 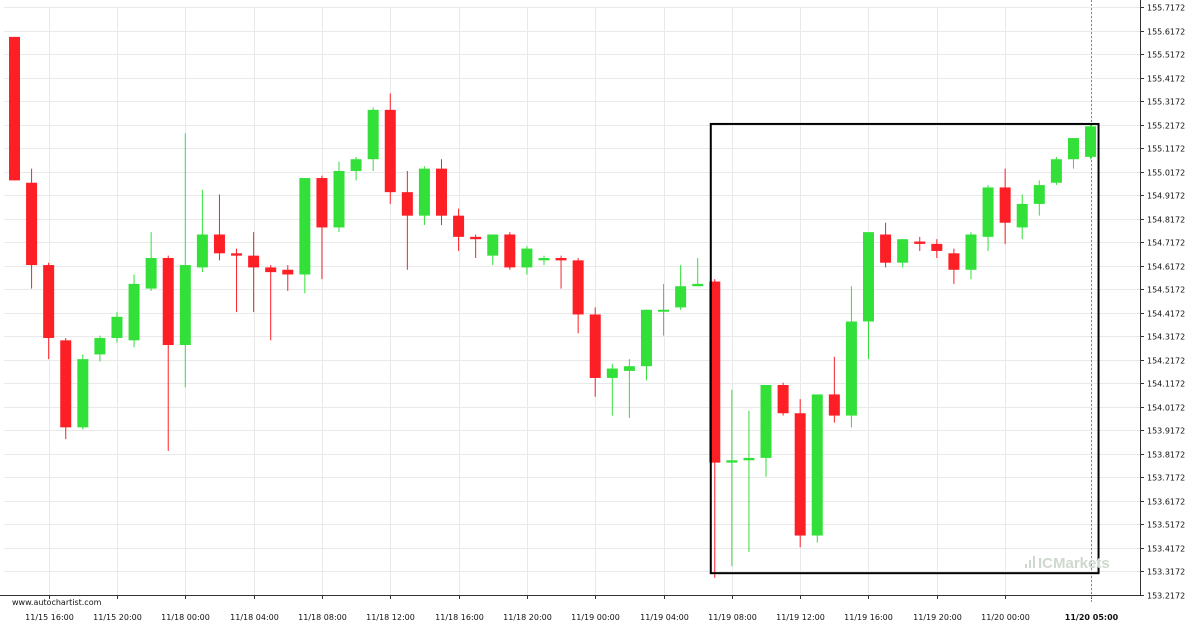 I want to click on x-tick-label: 11/18 16:00, so click(x=459, y=617).